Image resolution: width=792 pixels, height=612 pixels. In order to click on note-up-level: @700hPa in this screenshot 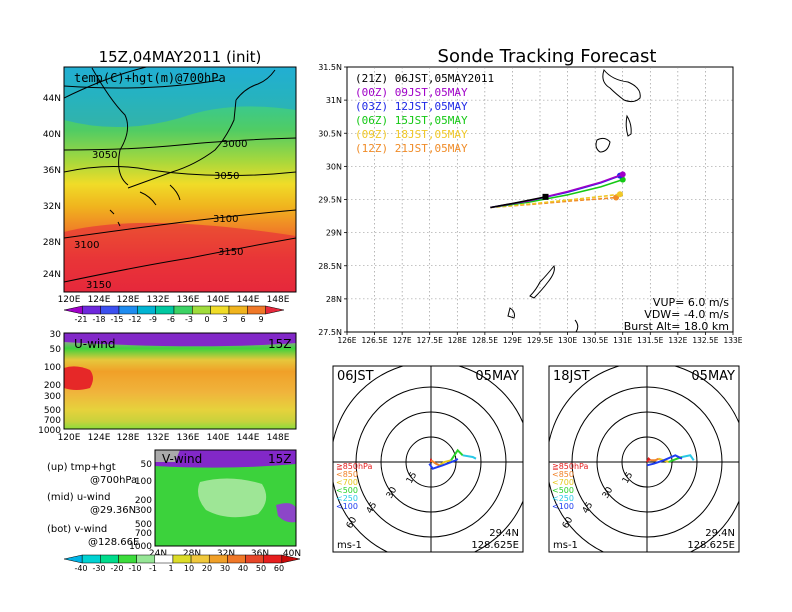, I will do `click(113, 480)`.